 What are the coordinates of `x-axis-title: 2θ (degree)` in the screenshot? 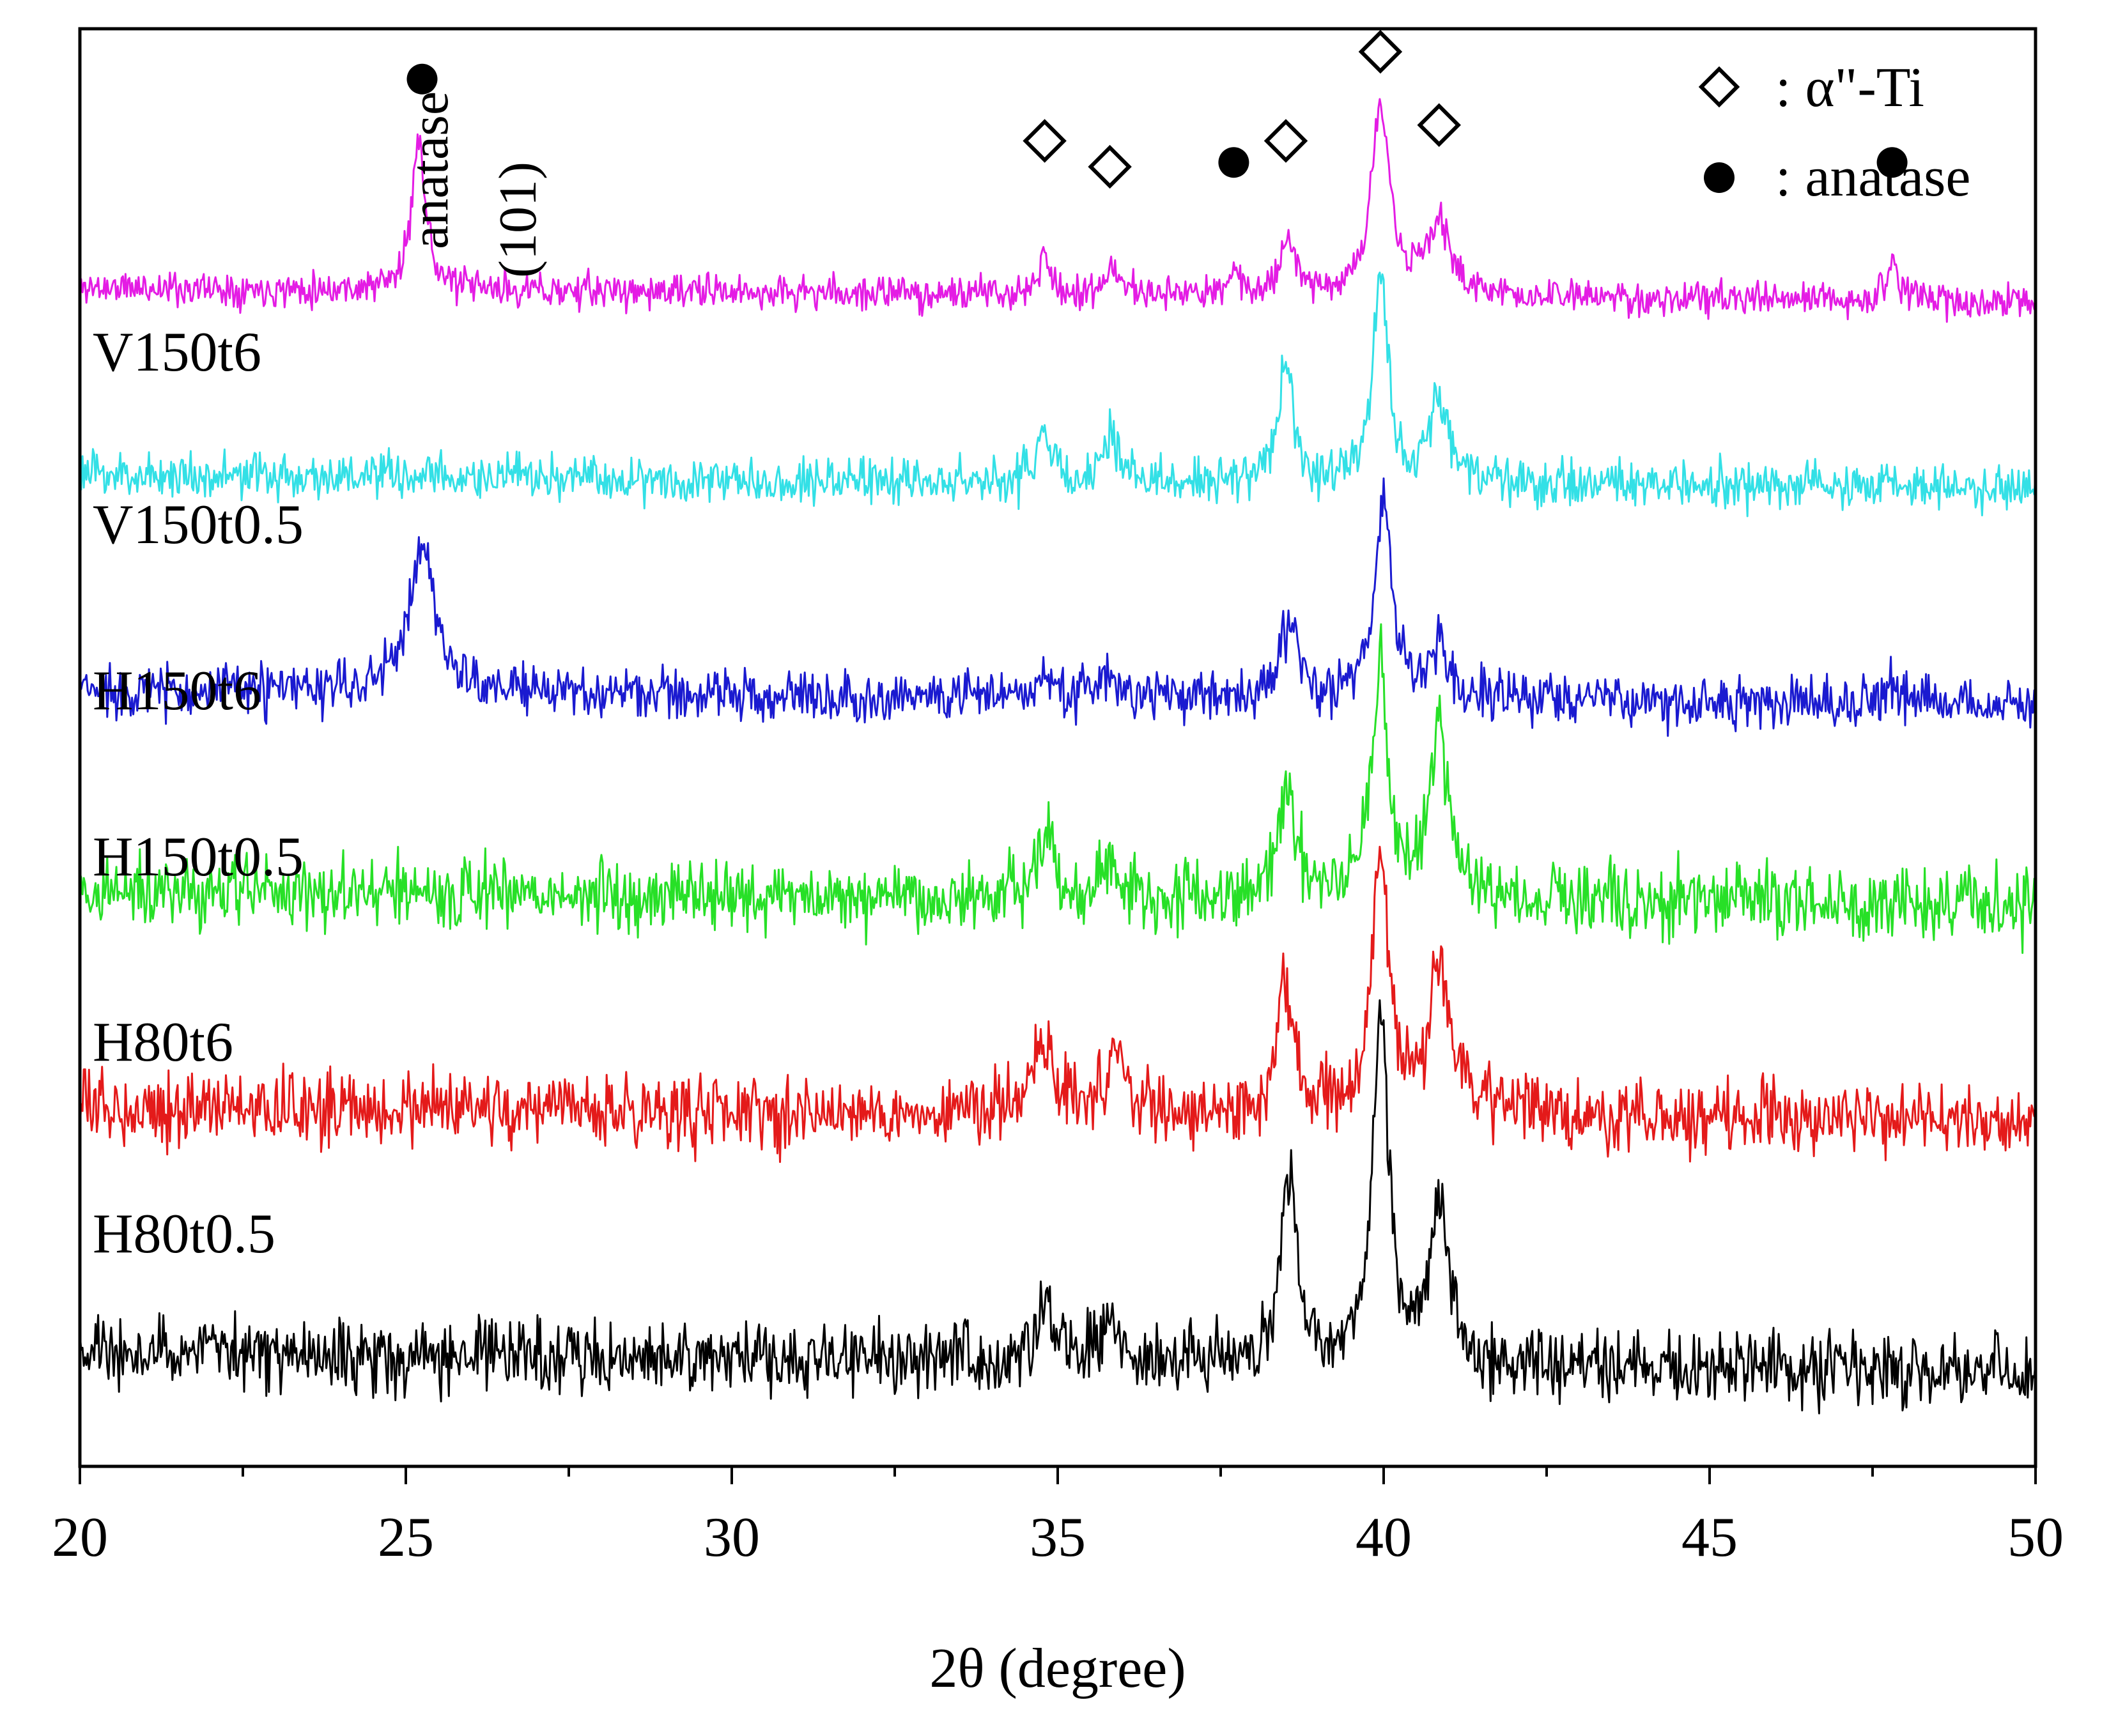 It's located at (1057, 1669).